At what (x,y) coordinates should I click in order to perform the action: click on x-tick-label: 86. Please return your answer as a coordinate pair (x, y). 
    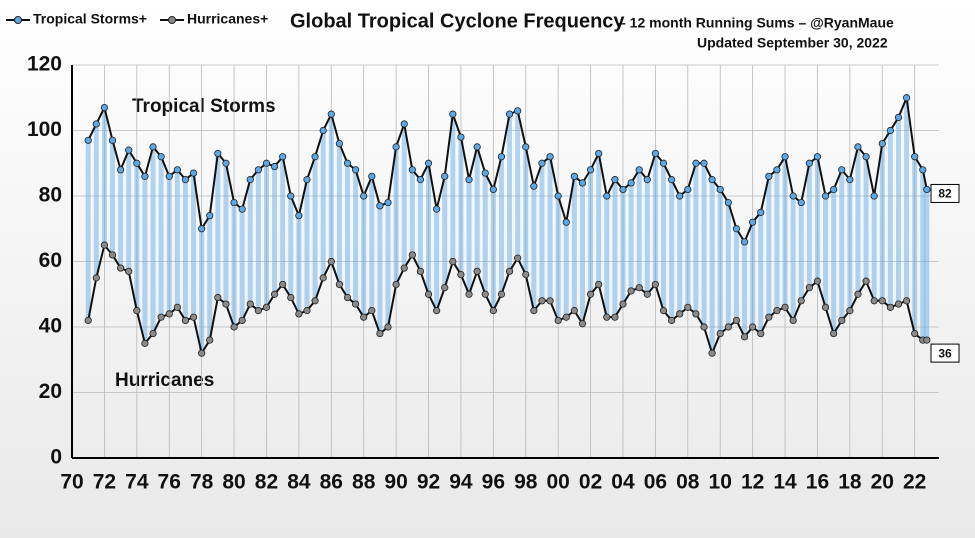
    Looking at the image, I should click on (331, 482).